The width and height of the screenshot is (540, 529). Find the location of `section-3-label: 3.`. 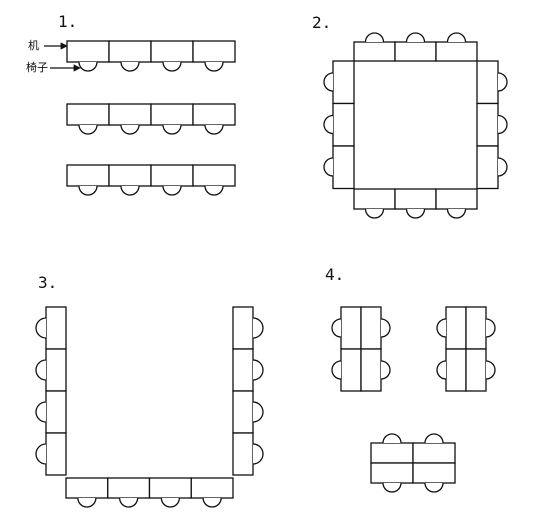

section-3-label: 3. is located at coordinates (48, 282).